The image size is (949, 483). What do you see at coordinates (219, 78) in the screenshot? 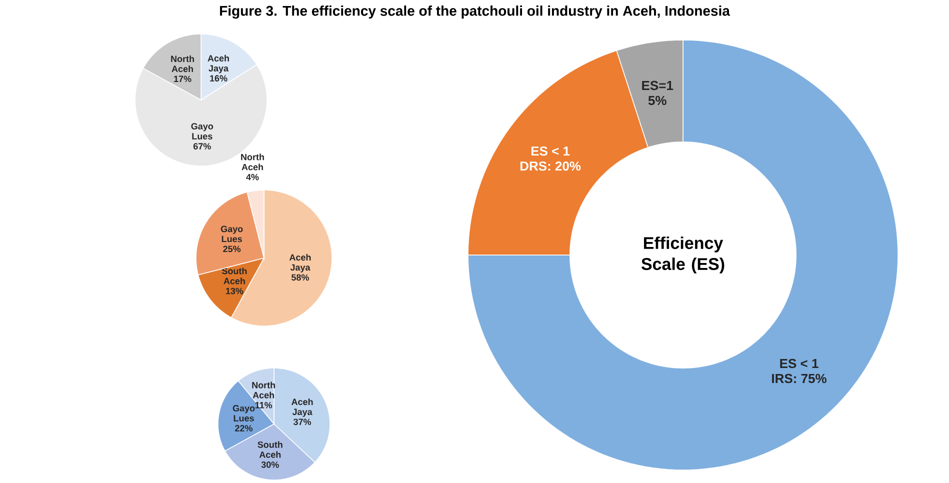
I see `data-label: 16%` at bounding box center [219, 78].